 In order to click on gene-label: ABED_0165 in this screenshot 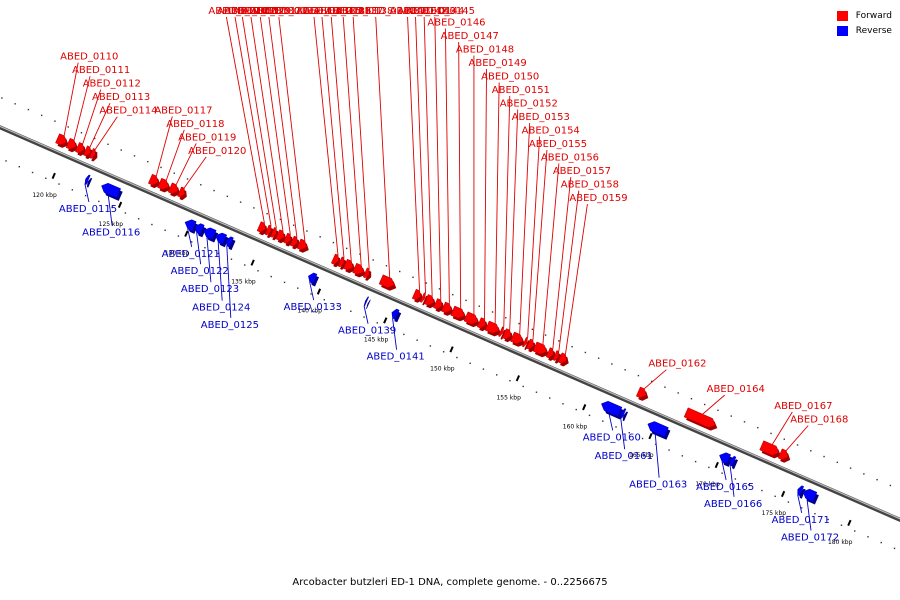, I will do `click(725, 487)`.